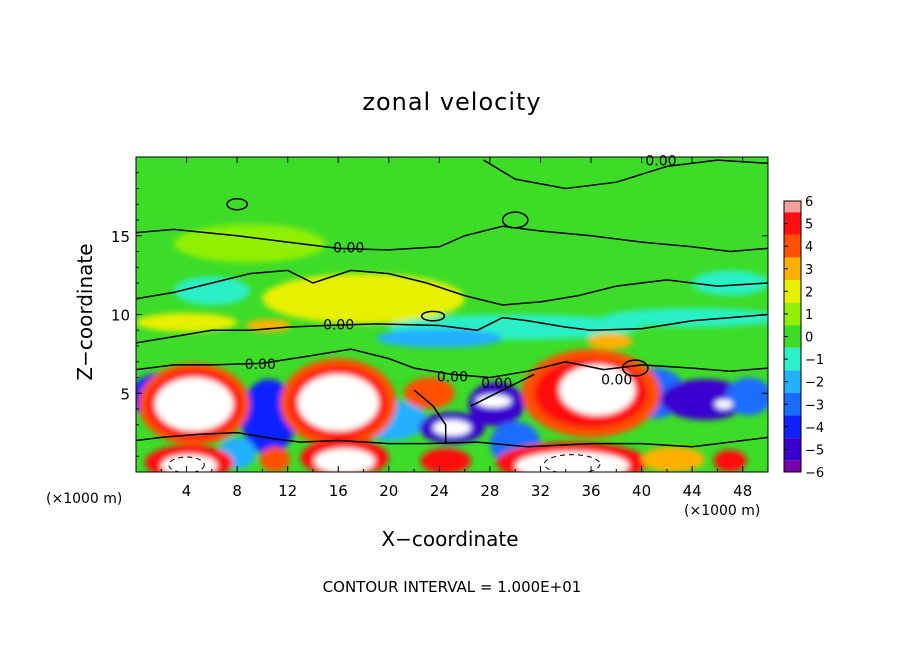 This screenshot has height=654, width=904. Describe the element at coordinates (809, 338) in the screenshot. I see `colorbar-tick-label: 0` at that location.